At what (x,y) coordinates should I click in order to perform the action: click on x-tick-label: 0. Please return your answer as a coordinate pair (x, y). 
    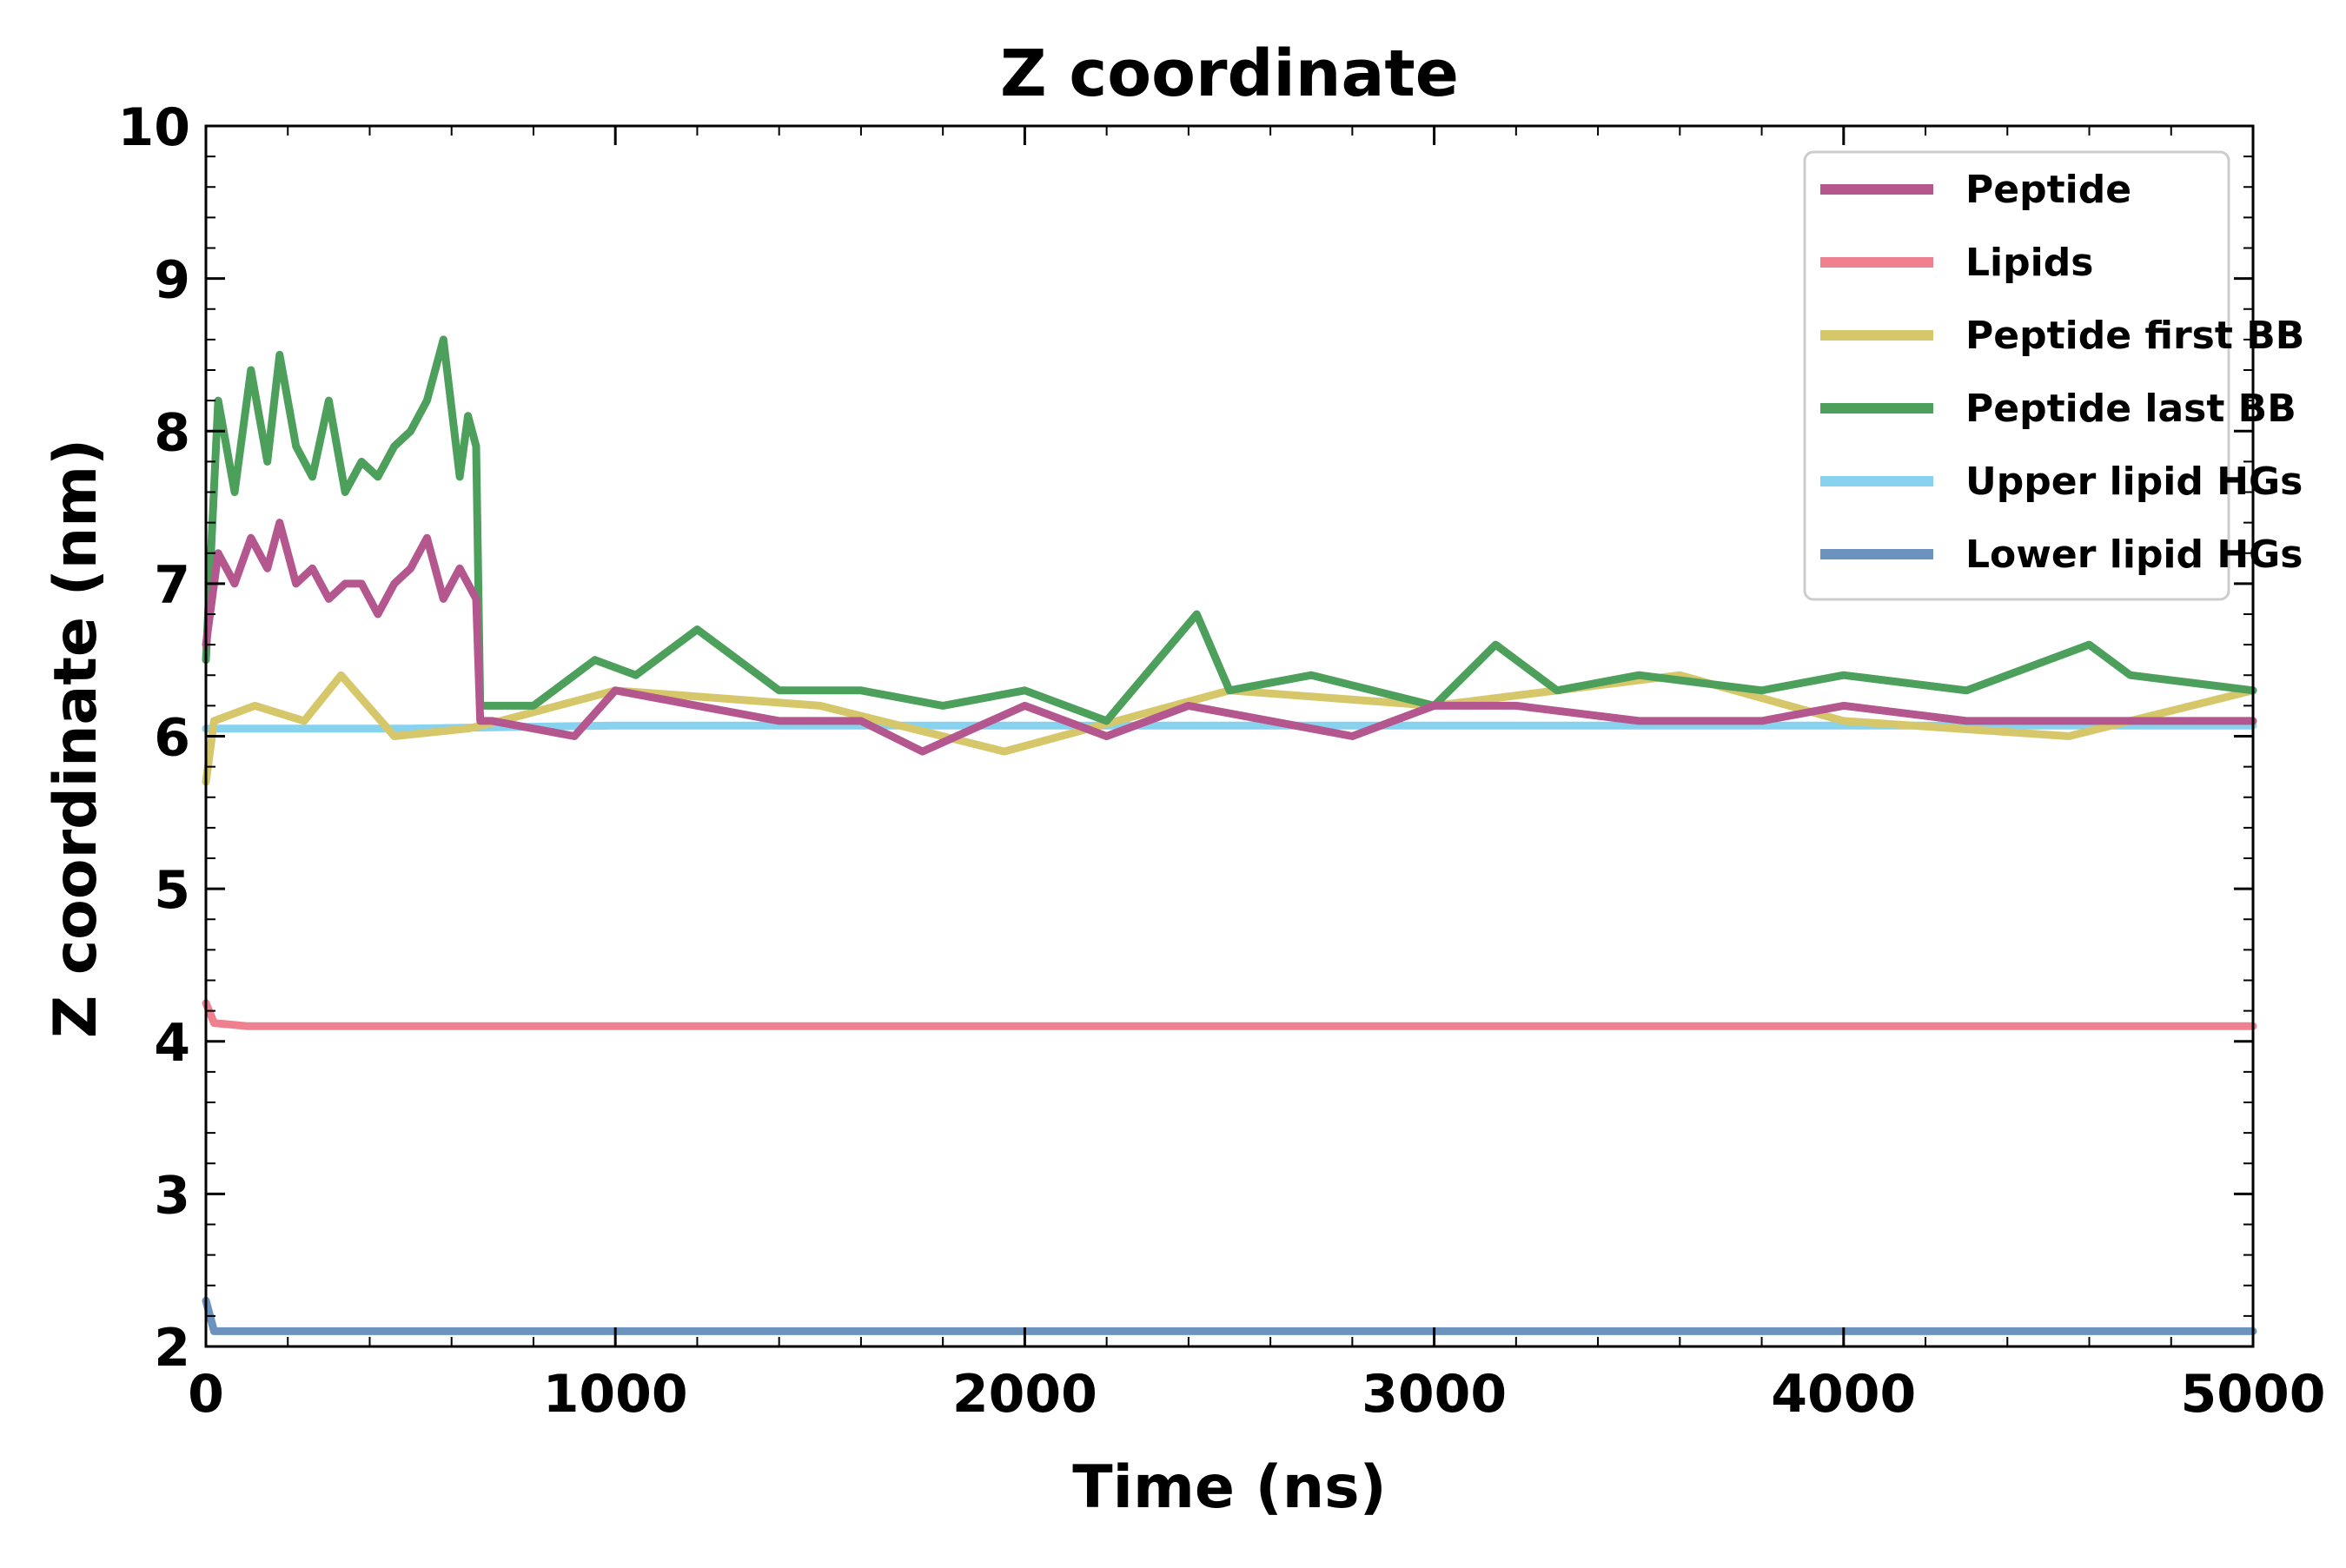
    Looking at the image, I should click on (206, 1394).